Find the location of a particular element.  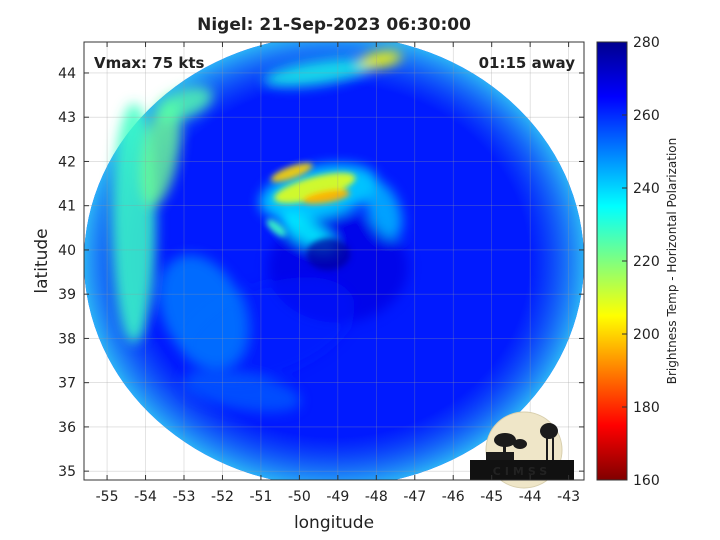

x-axis-label: longitude is located at coordinates (334, 523).